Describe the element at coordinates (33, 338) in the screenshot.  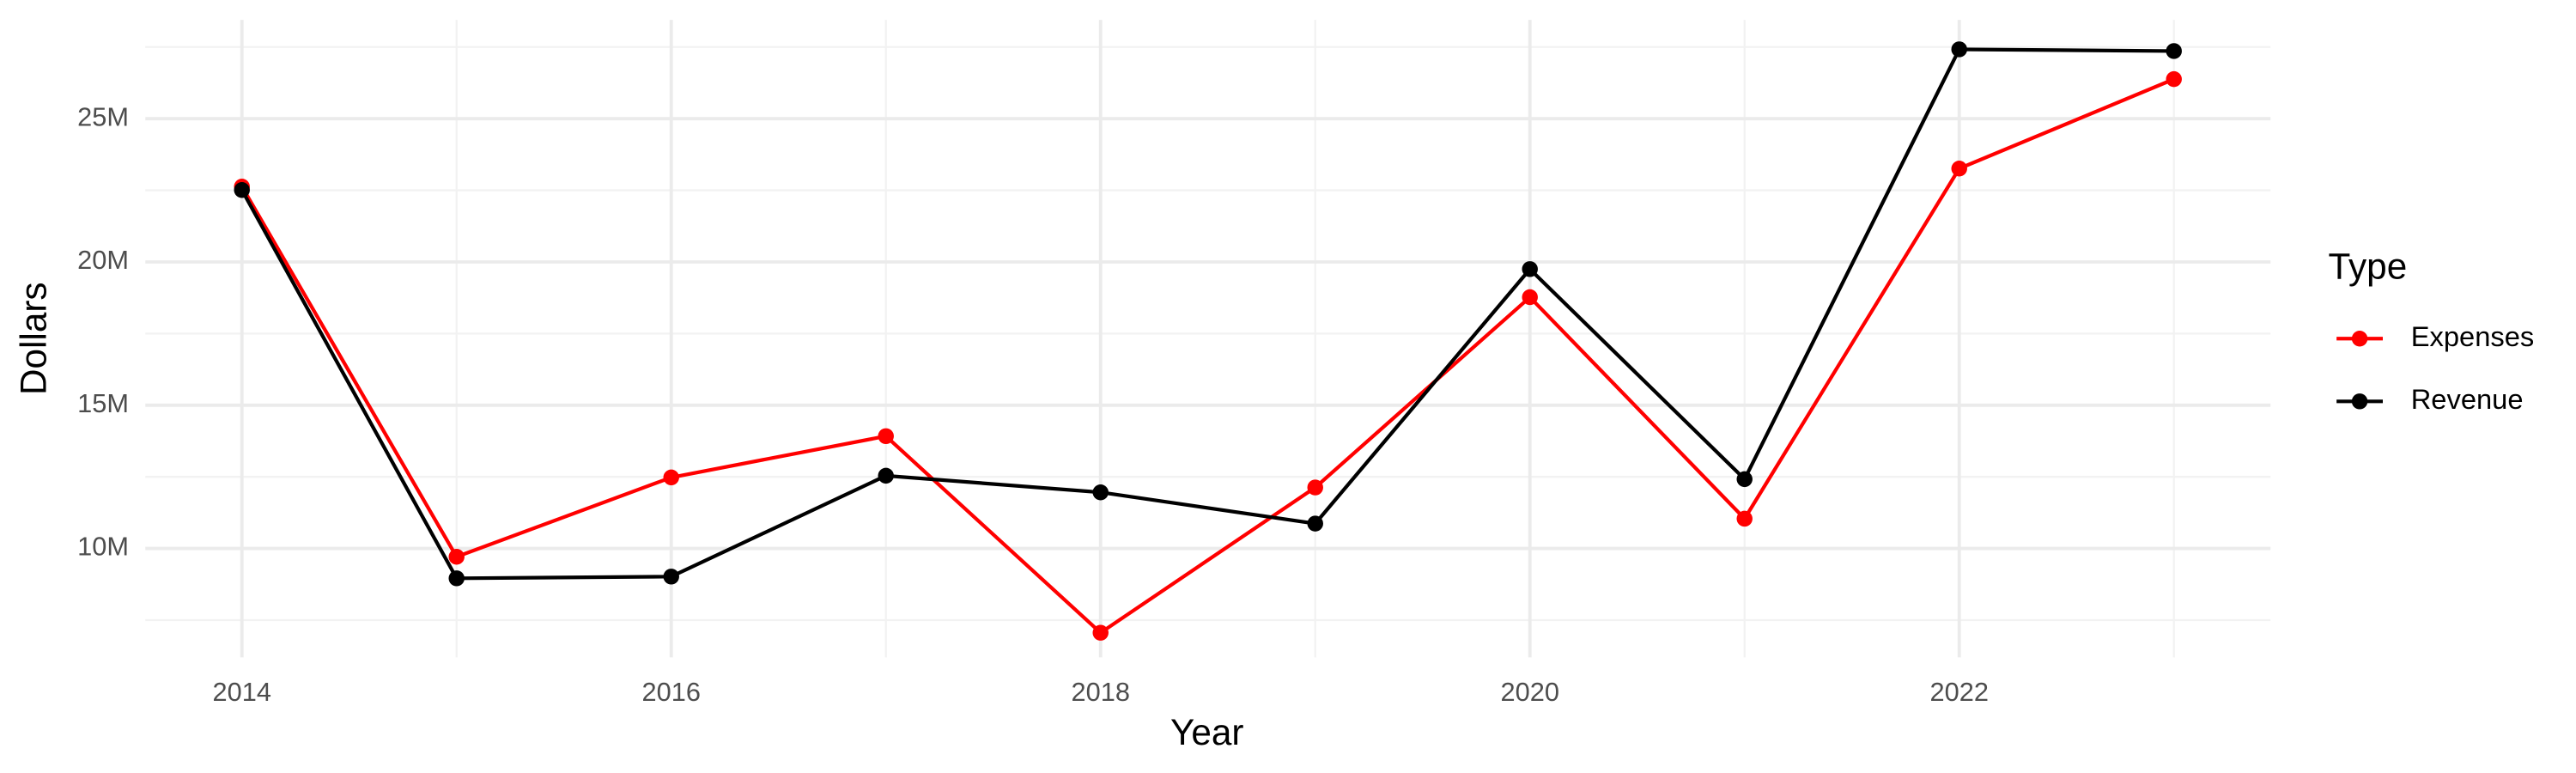
I see `y-axis-title: Dollars` at that location.